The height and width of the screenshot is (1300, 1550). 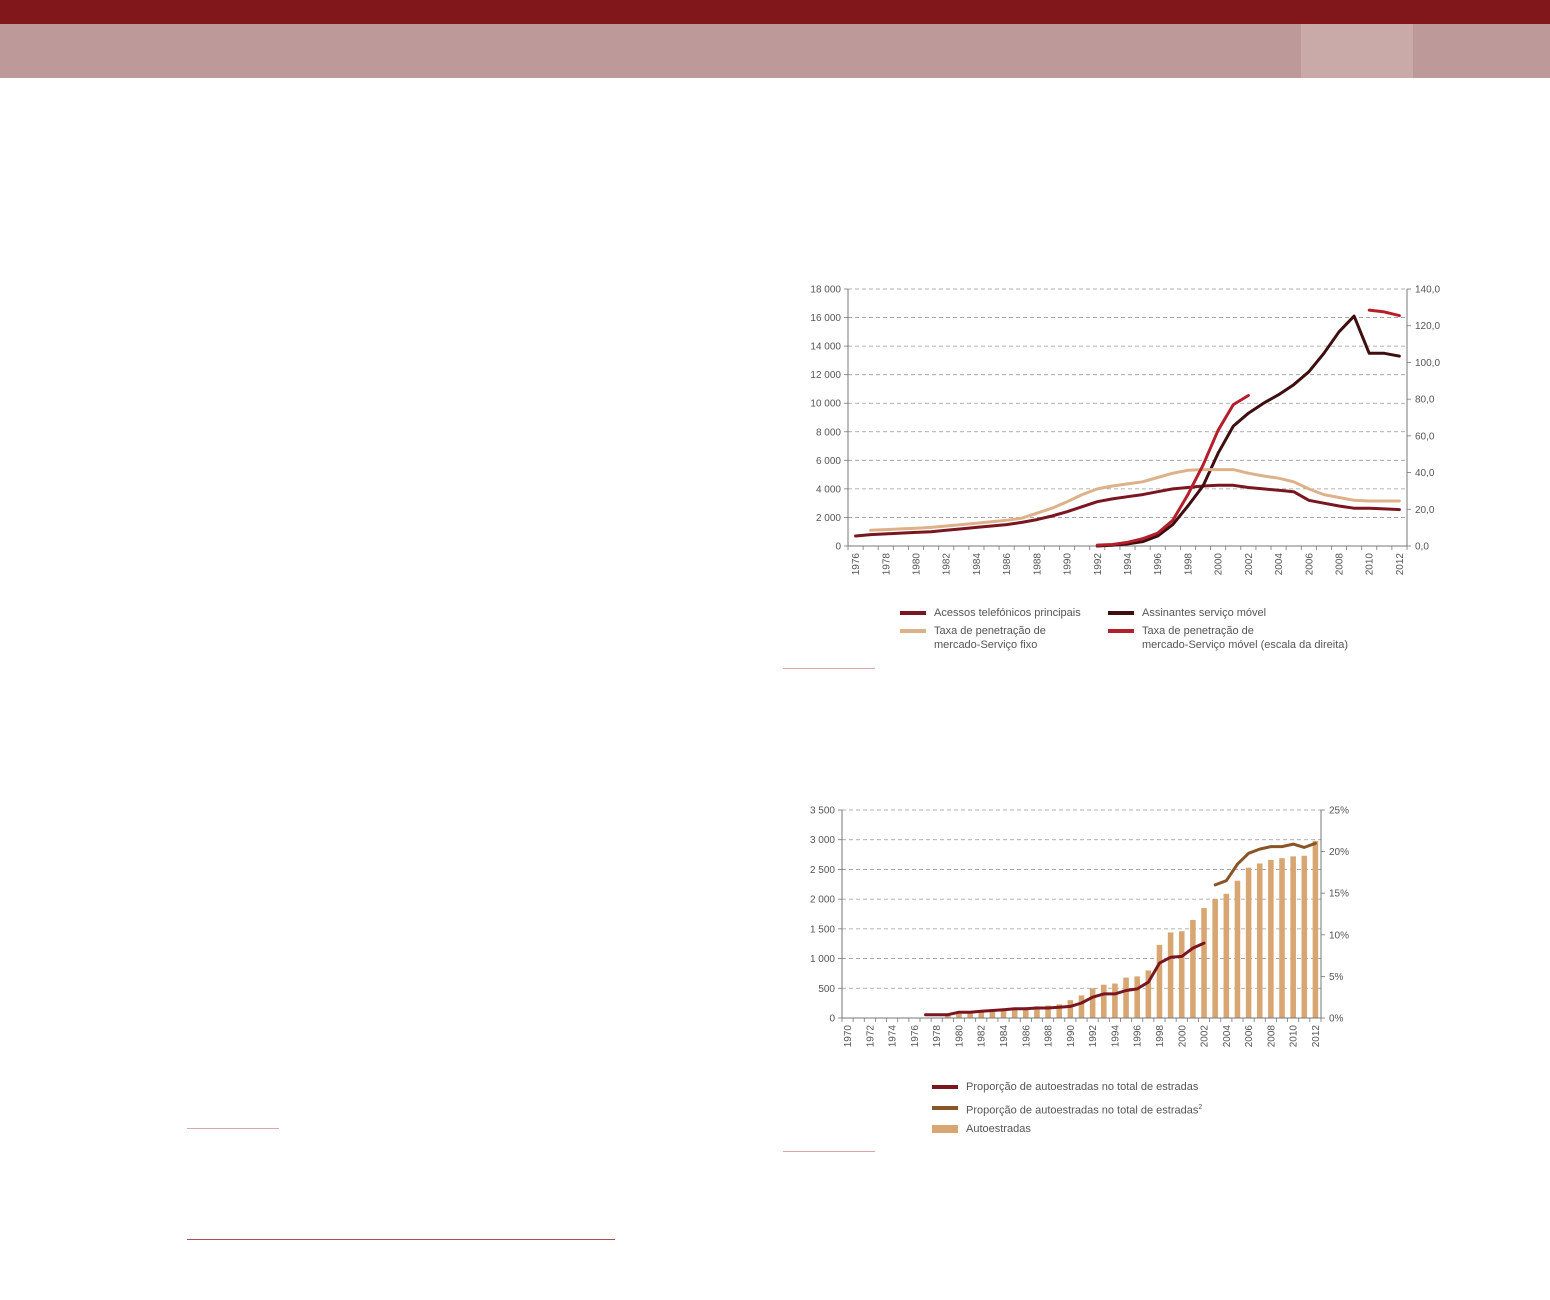 I want to click on x-tick-label: 1974, so click(x=893, y=1036).